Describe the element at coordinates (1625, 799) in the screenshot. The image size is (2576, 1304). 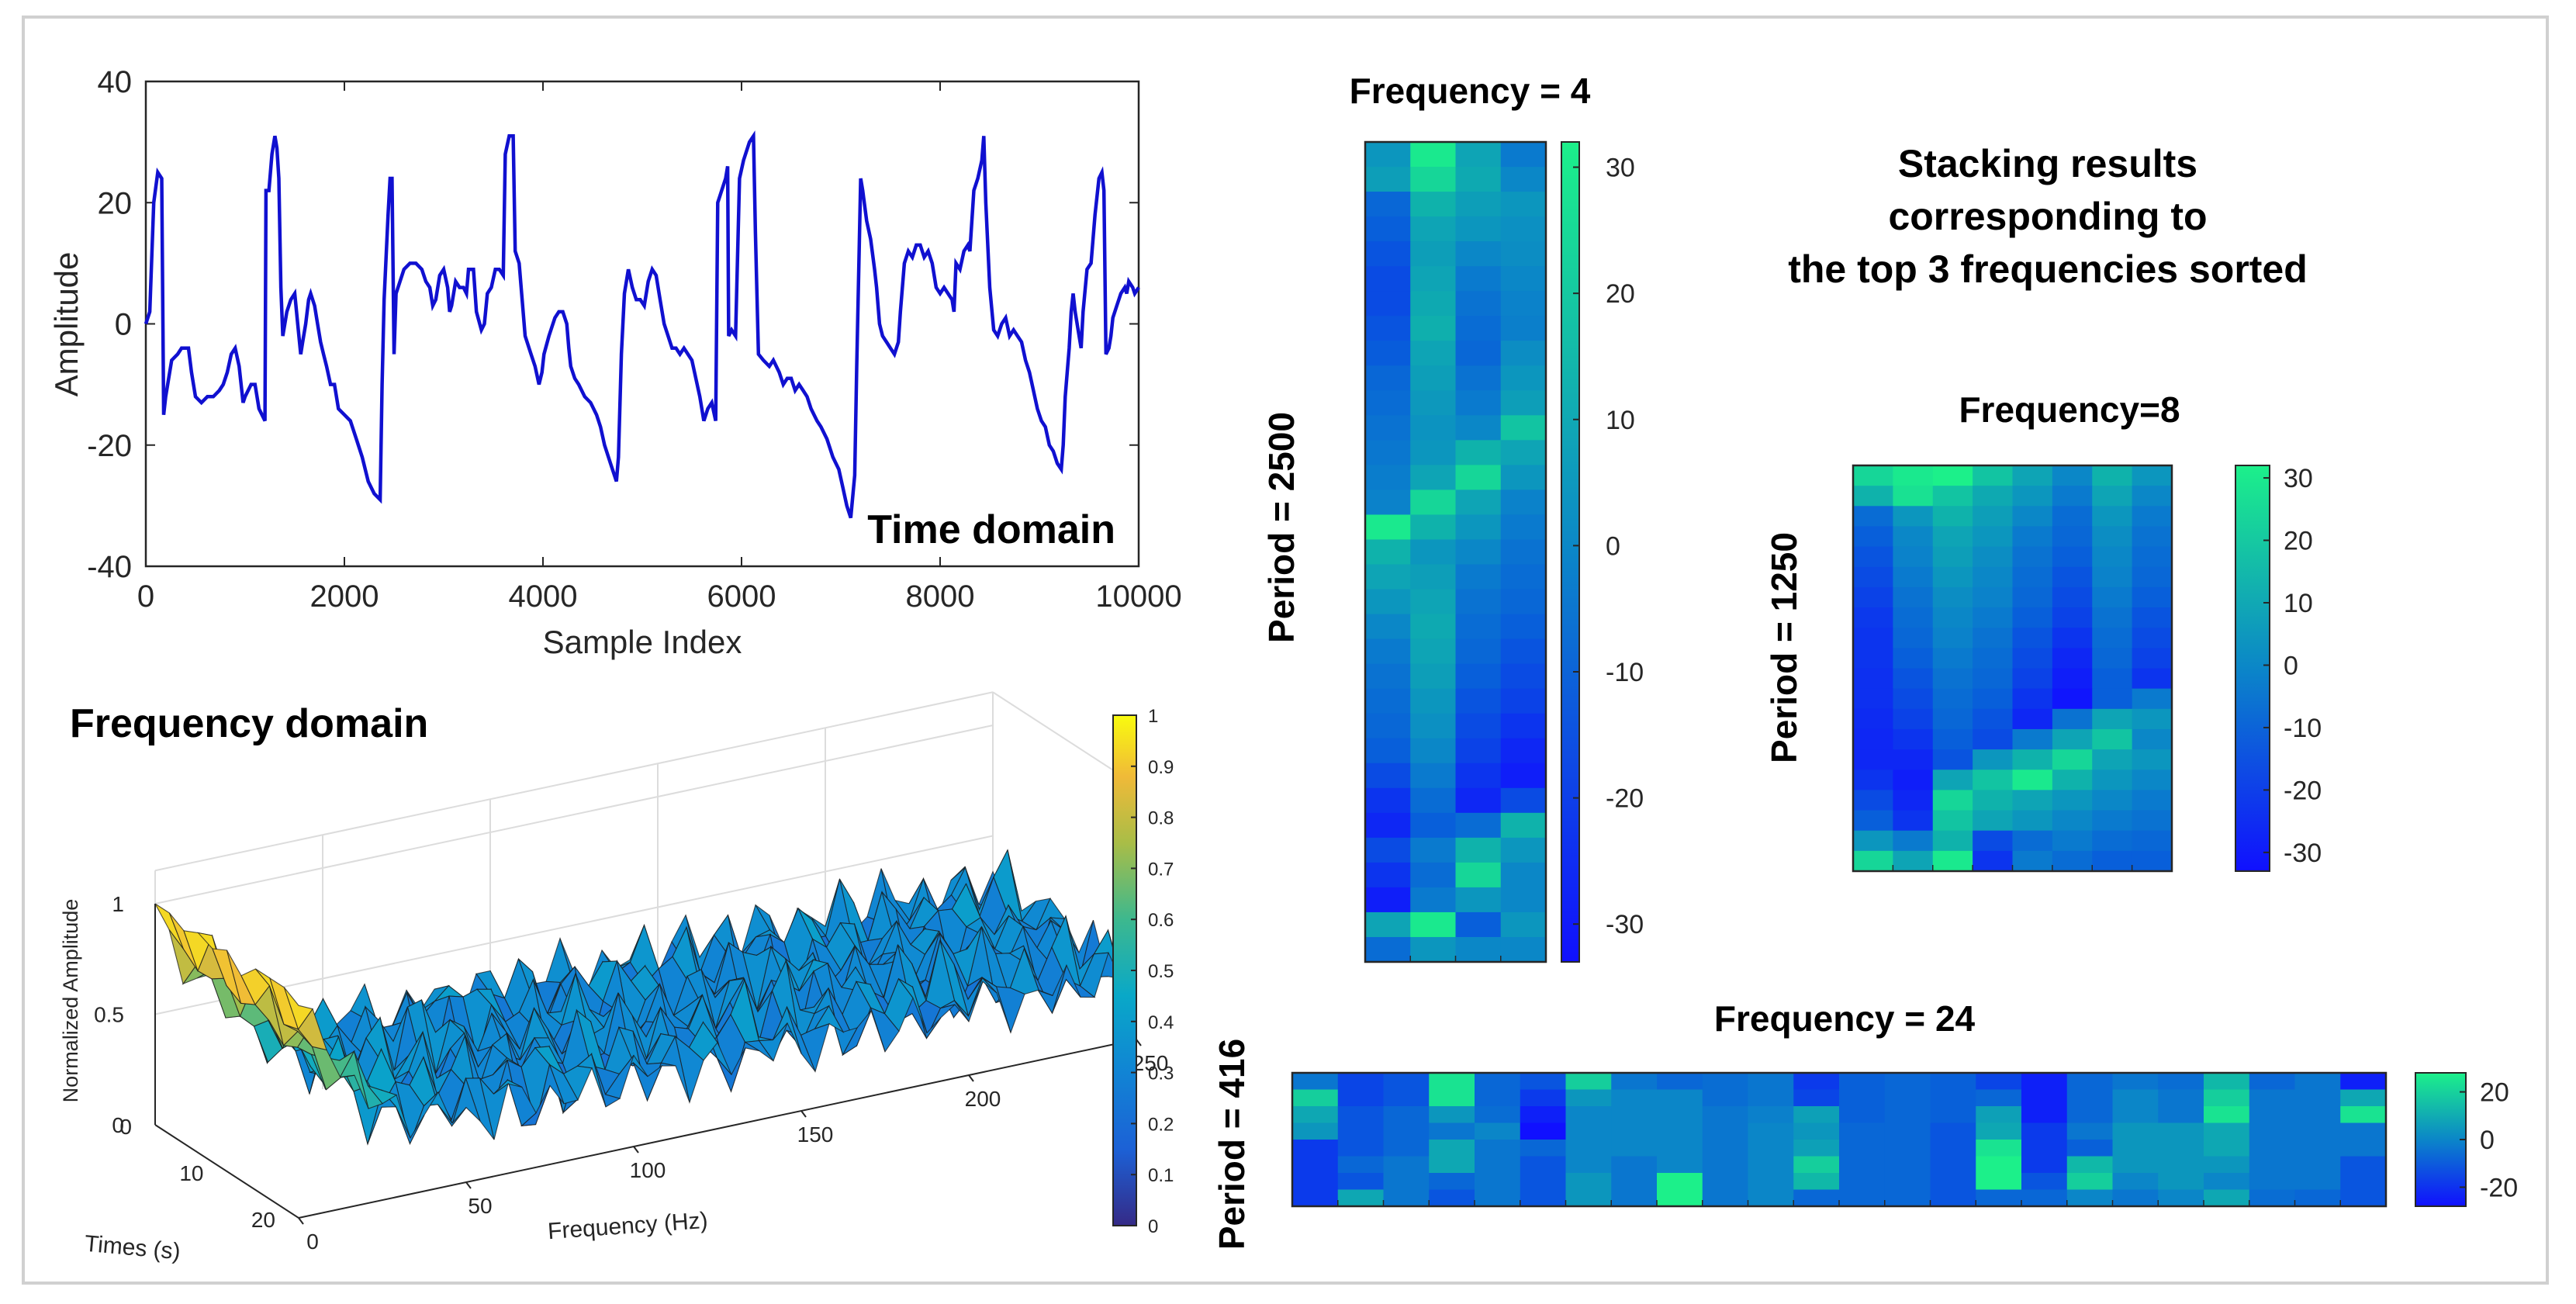
I see `heatmap-colorbar-tick-label: -20` at that location.